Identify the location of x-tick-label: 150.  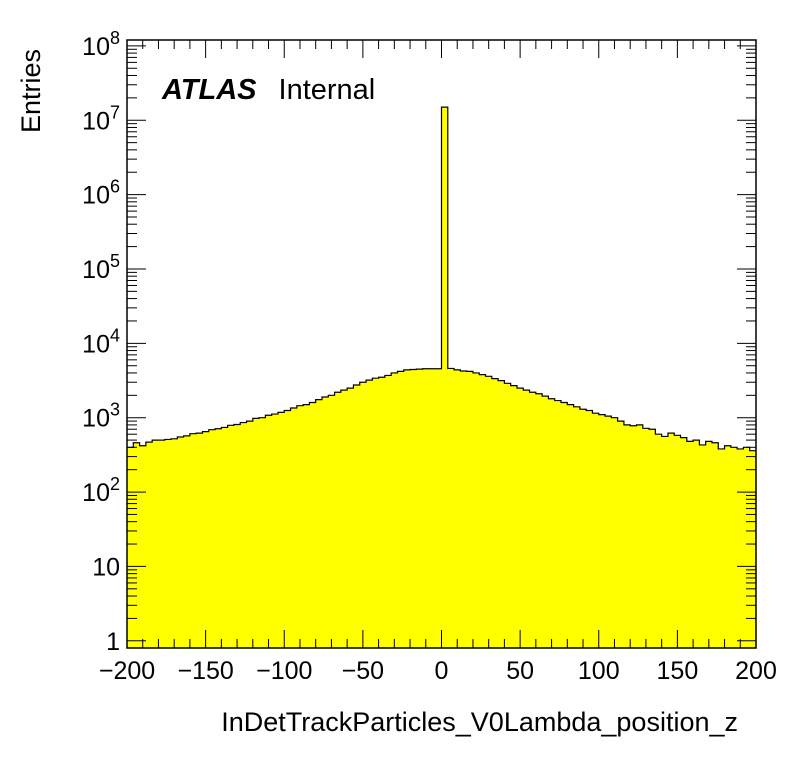
(678, 671).